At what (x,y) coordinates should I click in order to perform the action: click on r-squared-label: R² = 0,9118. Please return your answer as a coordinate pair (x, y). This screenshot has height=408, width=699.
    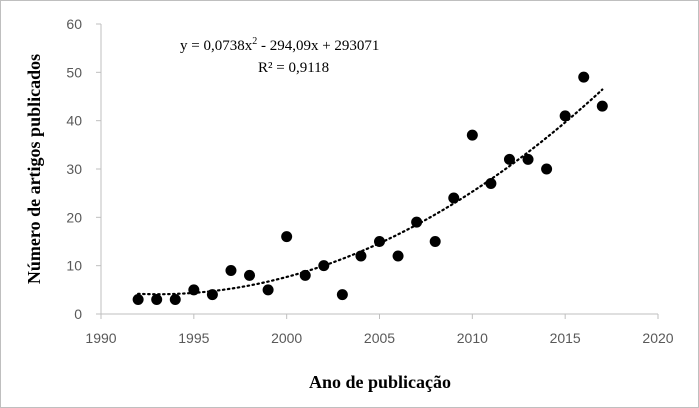
    Looking at the image, I should click on (293, 68).